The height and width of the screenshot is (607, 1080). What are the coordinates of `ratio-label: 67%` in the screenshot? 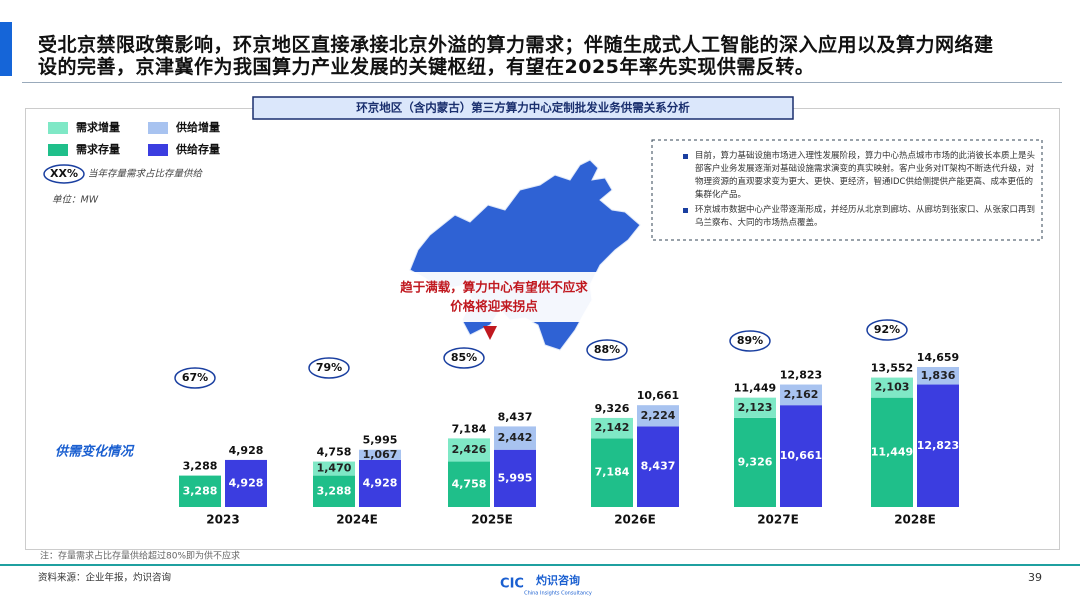 It's located at (195, 377).